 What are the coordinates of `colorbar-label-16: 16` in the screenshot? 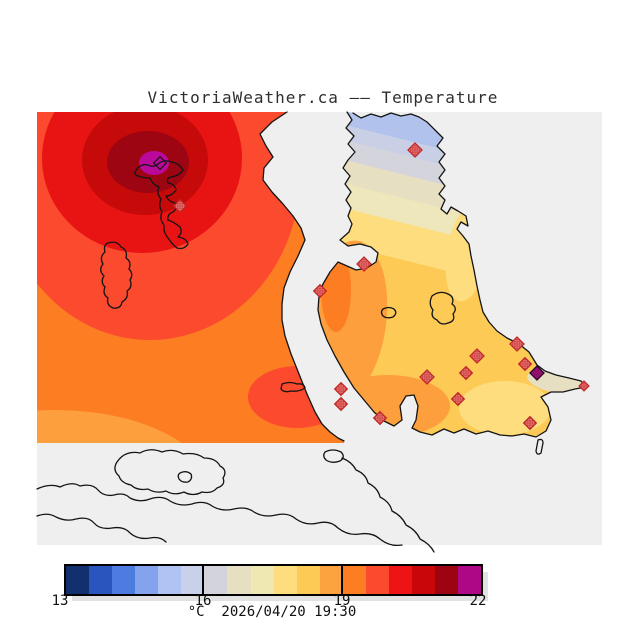 It's located at (203, 601).